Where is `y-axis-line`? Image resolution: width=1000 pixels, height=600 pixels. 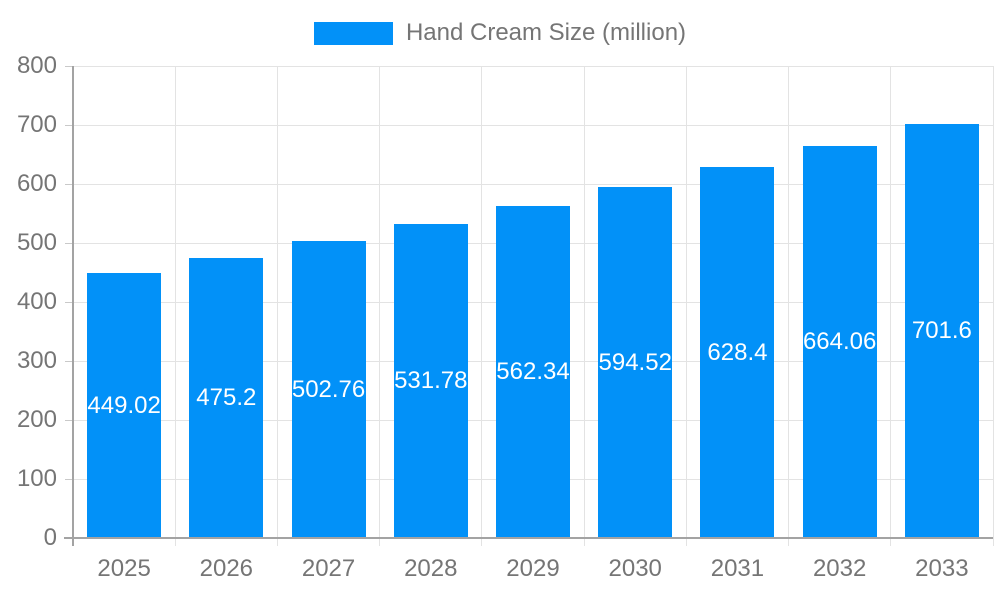 y-axis-line is located at coordinates (73, 306).